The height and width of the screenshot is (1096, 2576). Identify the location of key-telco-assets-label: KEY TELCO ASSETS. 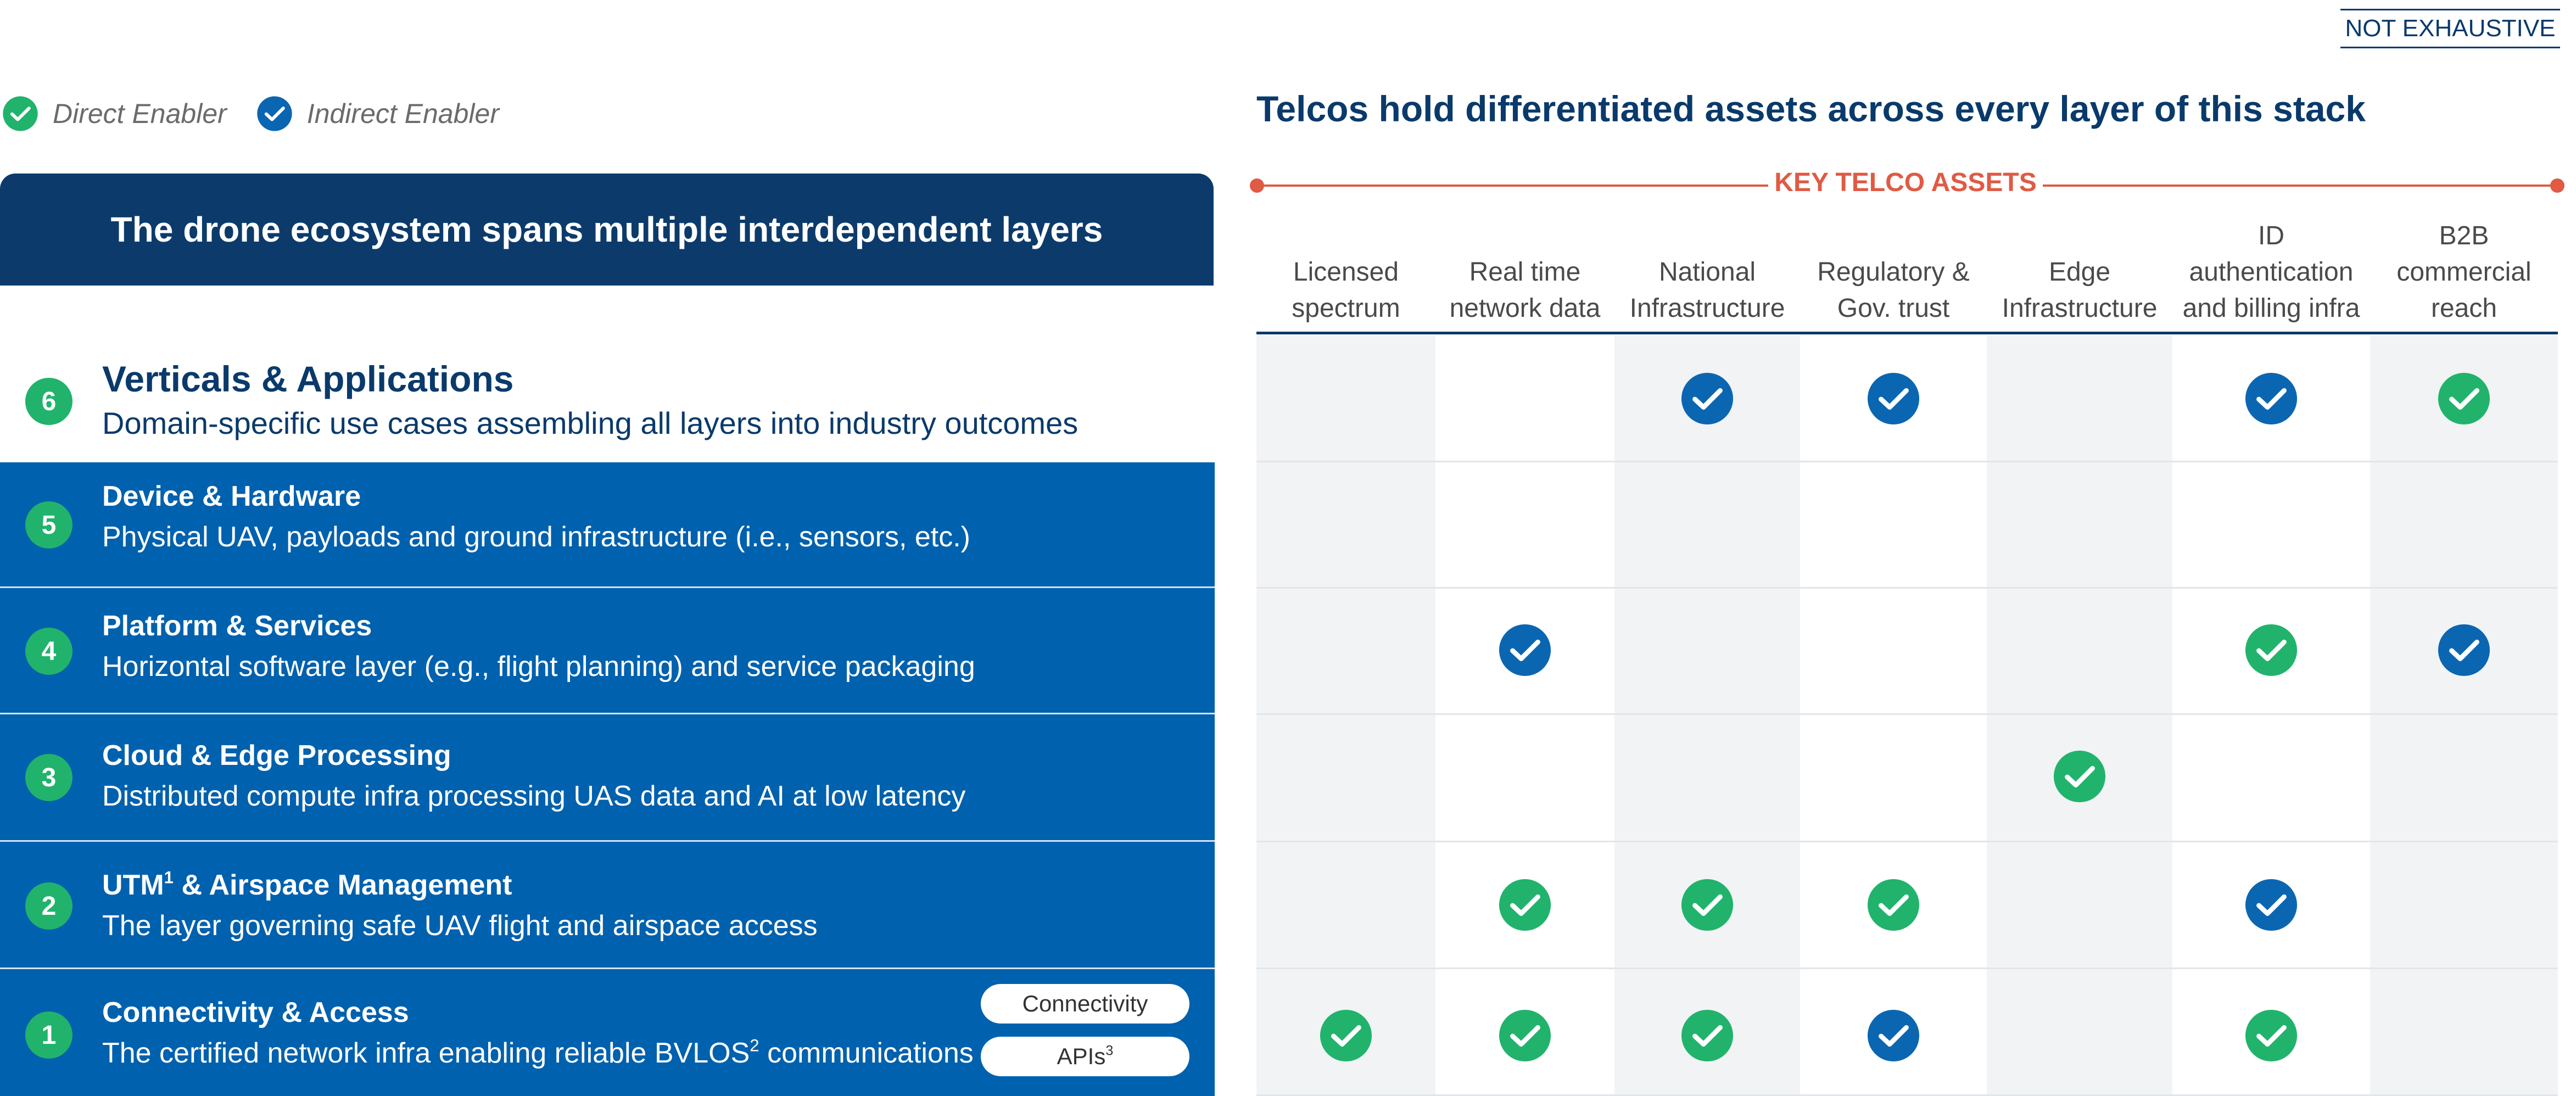
(1906, 182).